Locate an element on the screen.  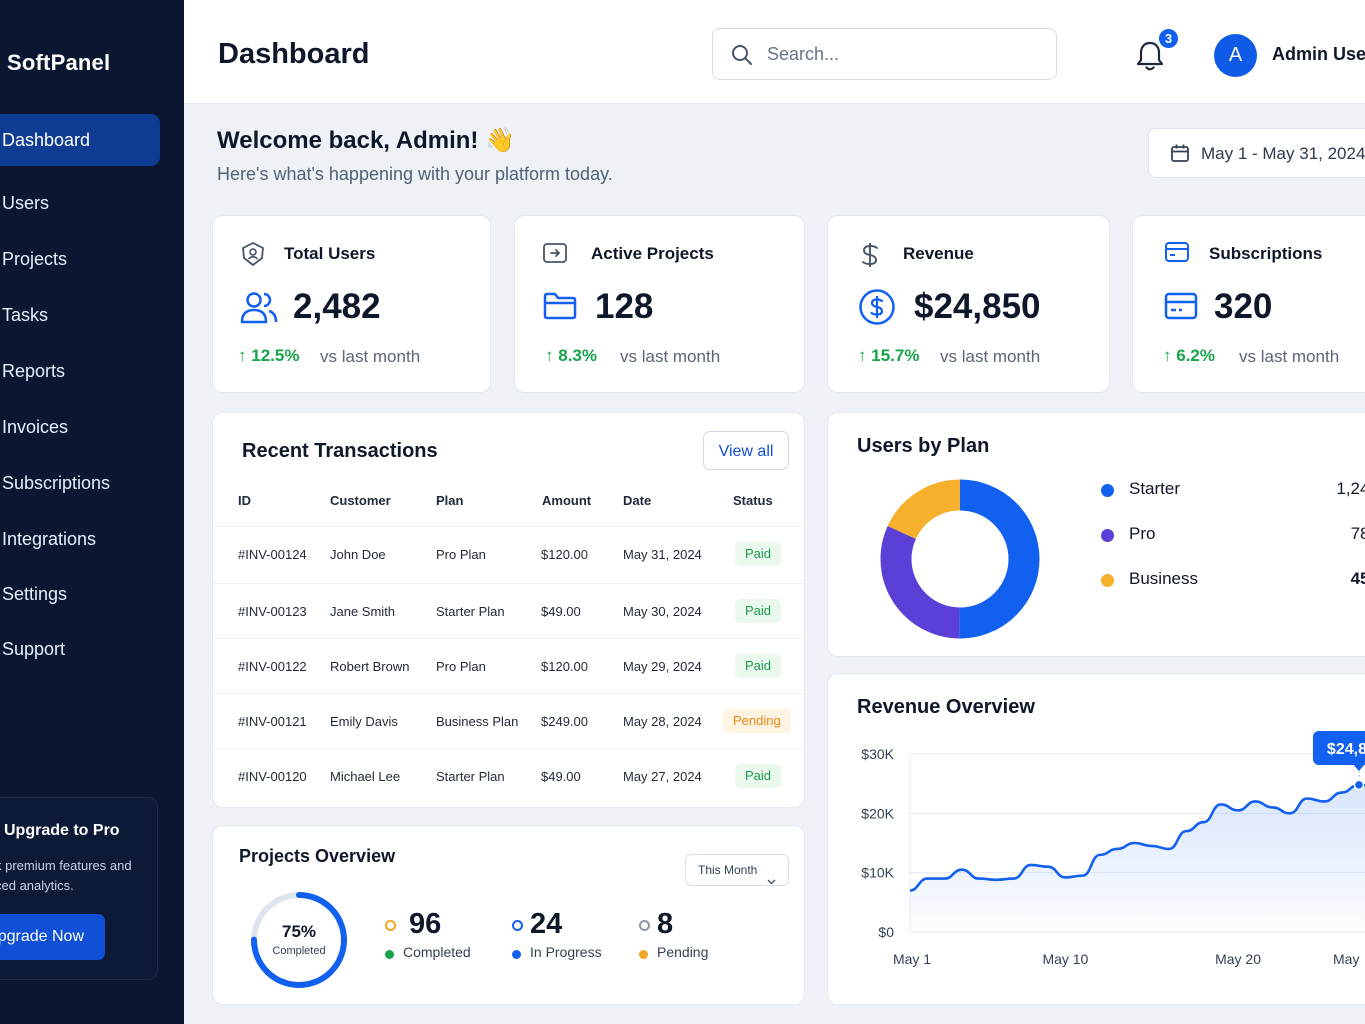
subscription-card-icon is located at coordinates (1177, 252).